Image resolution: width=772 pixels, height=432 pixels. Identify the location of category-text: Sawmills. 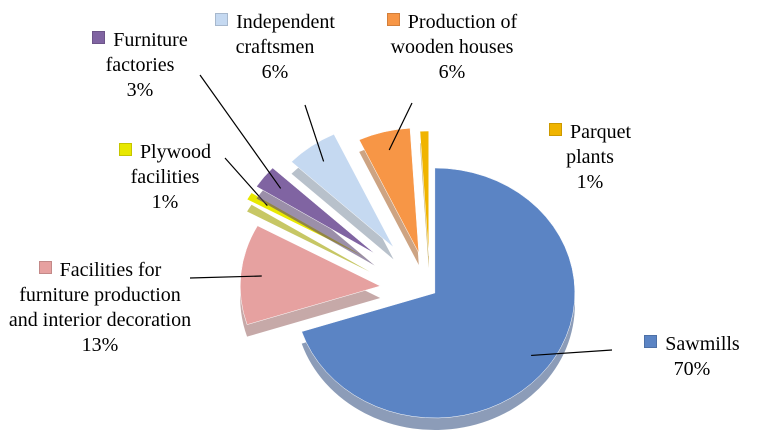
(702, 344).